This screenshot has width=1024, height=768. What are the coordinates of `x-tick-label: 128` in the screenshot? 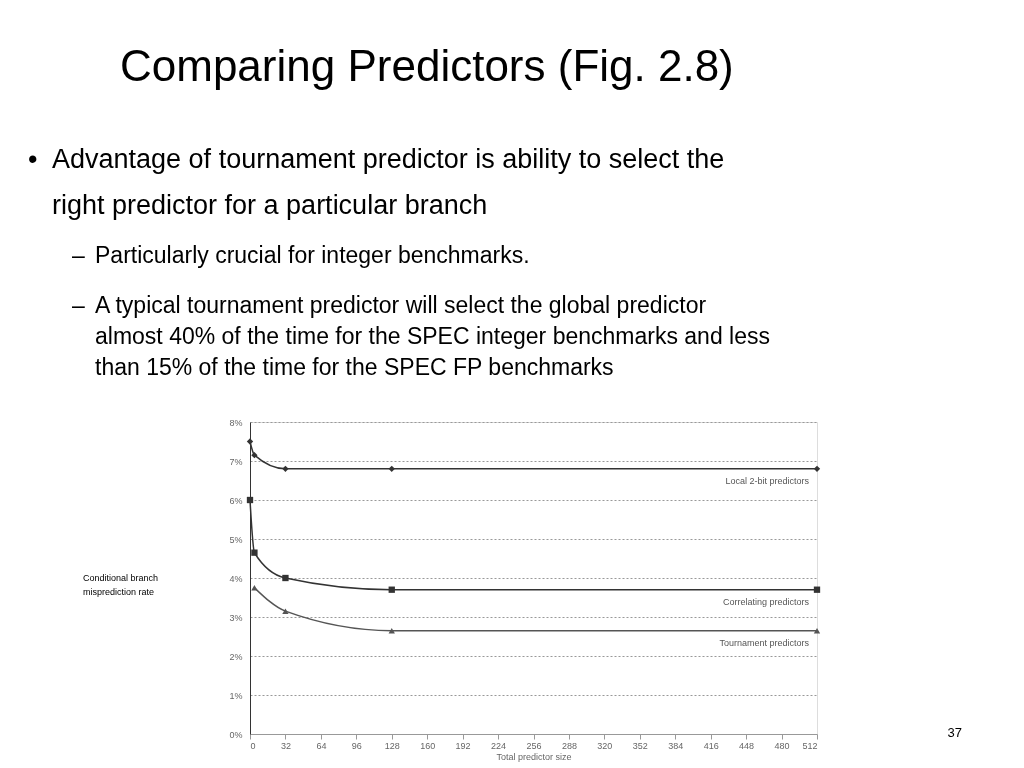 It's located at (392, 745).